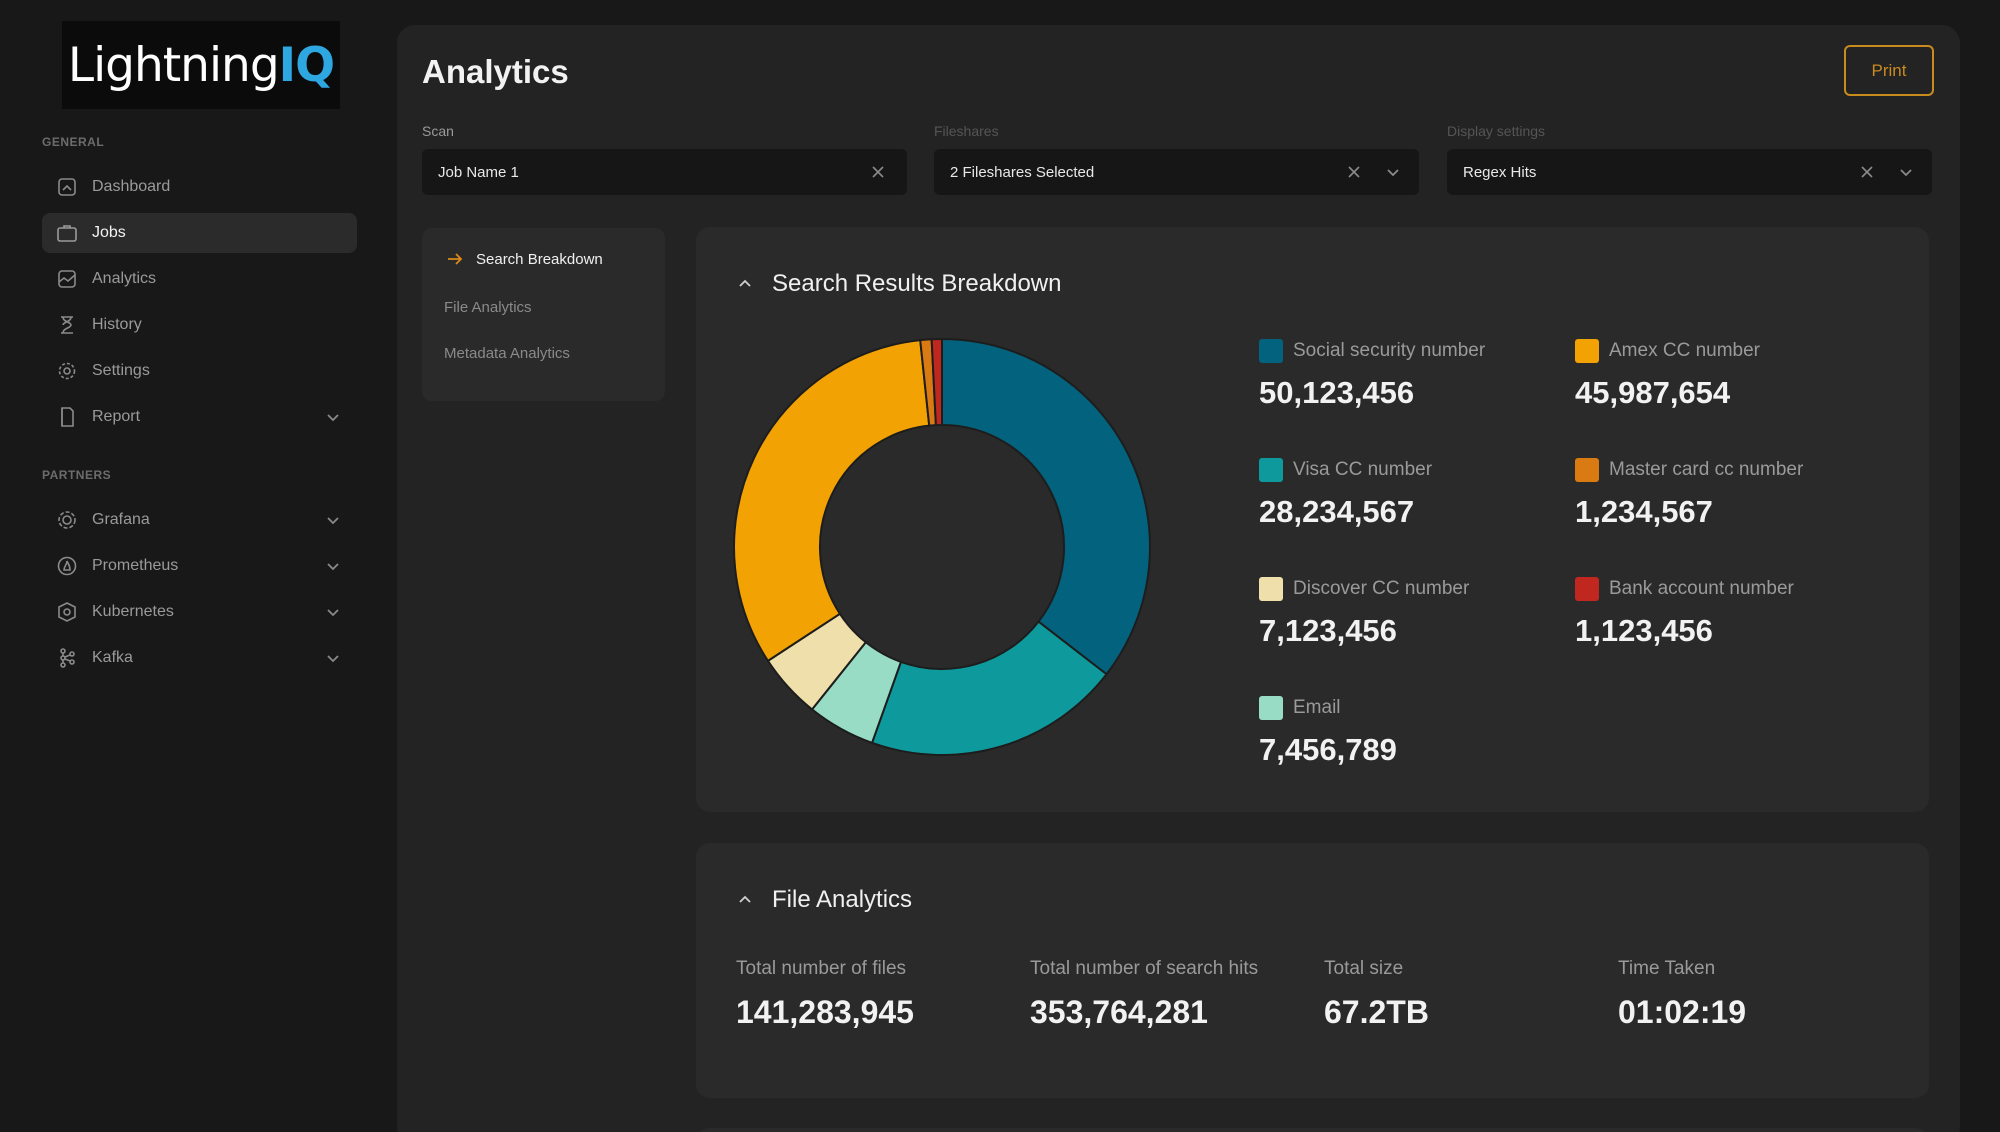 This screenshot has width=2000, height=1132. What do you see at coordinates (112, 657) in the screenshot?
I see `sidebar-item-label: Kafka` at bounding box center [112, 657].